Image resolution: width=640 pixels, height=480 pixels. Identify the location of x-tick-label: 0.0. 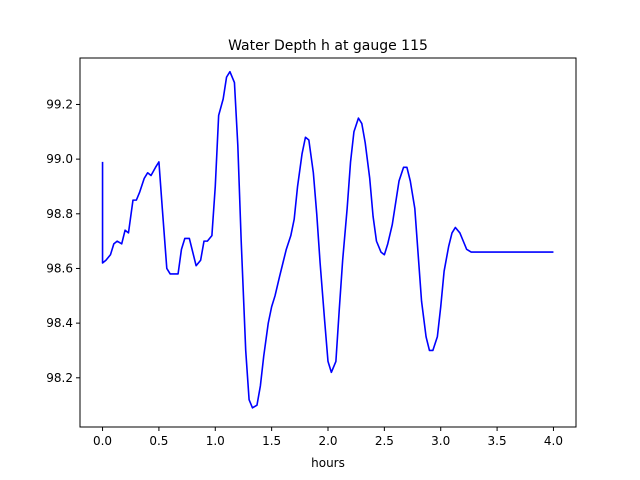
(102, 441).